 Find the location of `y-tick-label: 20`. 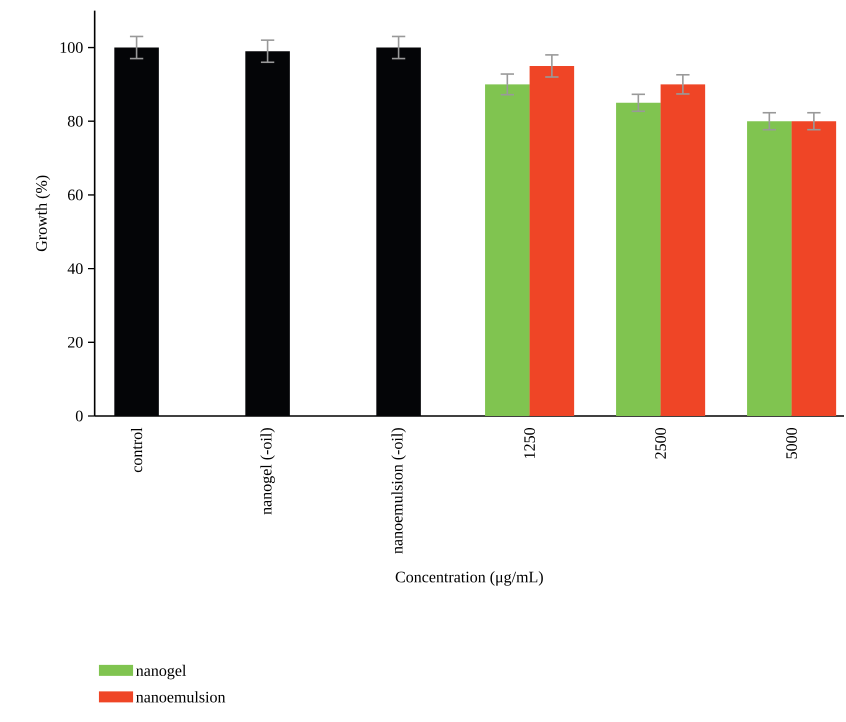

y-tick-label: 20 is located at coordinates (75, 342).